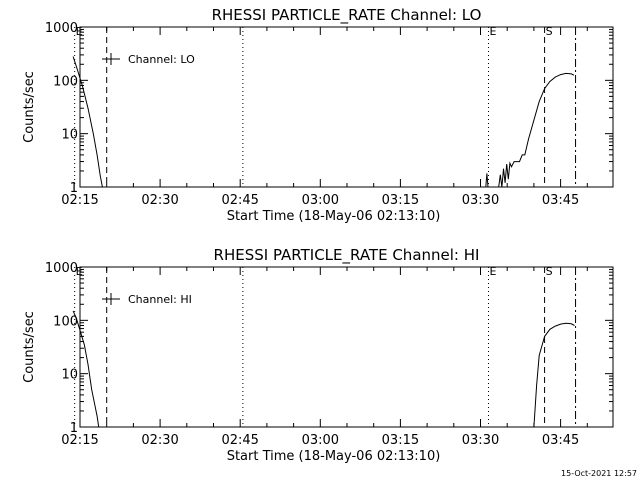 This screenshot has width=640, height=480. What do you see at coordinates (161, 59) in the screenshot?
I see `legend-label: Channel: LO` at bounding box center [161, 59].